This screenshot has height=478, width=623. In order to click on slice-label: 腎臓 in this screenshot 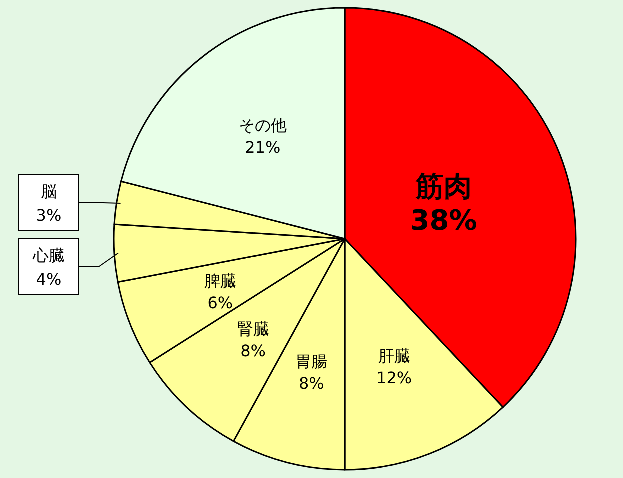, I will do `click(253, 329)`.